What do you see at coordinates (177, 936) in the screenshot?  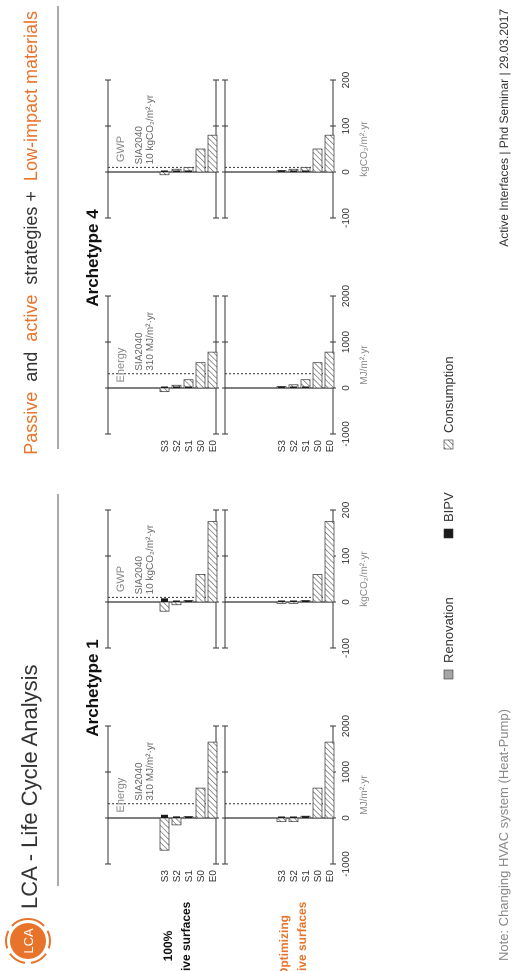 I see `row-label-100: 100% Active surfaces` at bounding box center [177, 936].